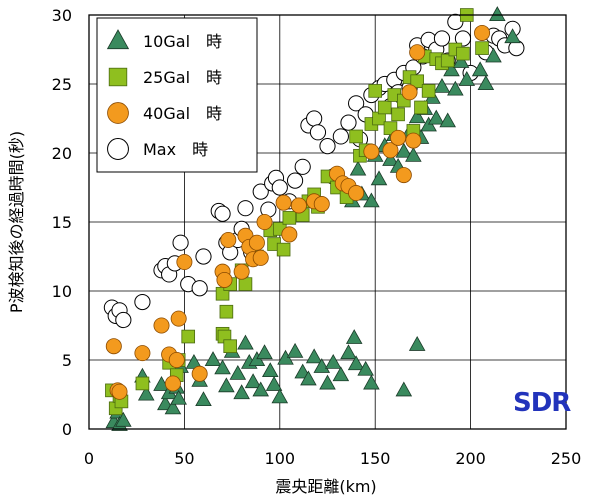 The height and width of the screenshot is (499, 591). What do you see at coordinates (62, 153) in the screenshot?
I see `y-tick-label: 20` at bounding box center [62, 153].